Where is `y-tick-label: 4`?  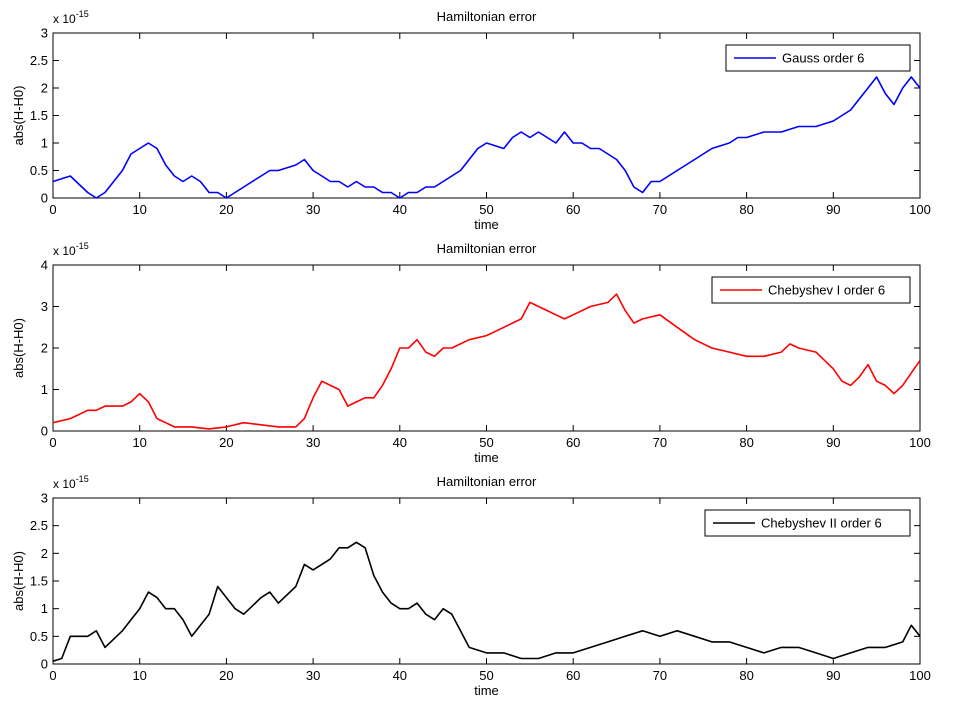 y-tick-label: 4 is located at coordinates (44, 265).